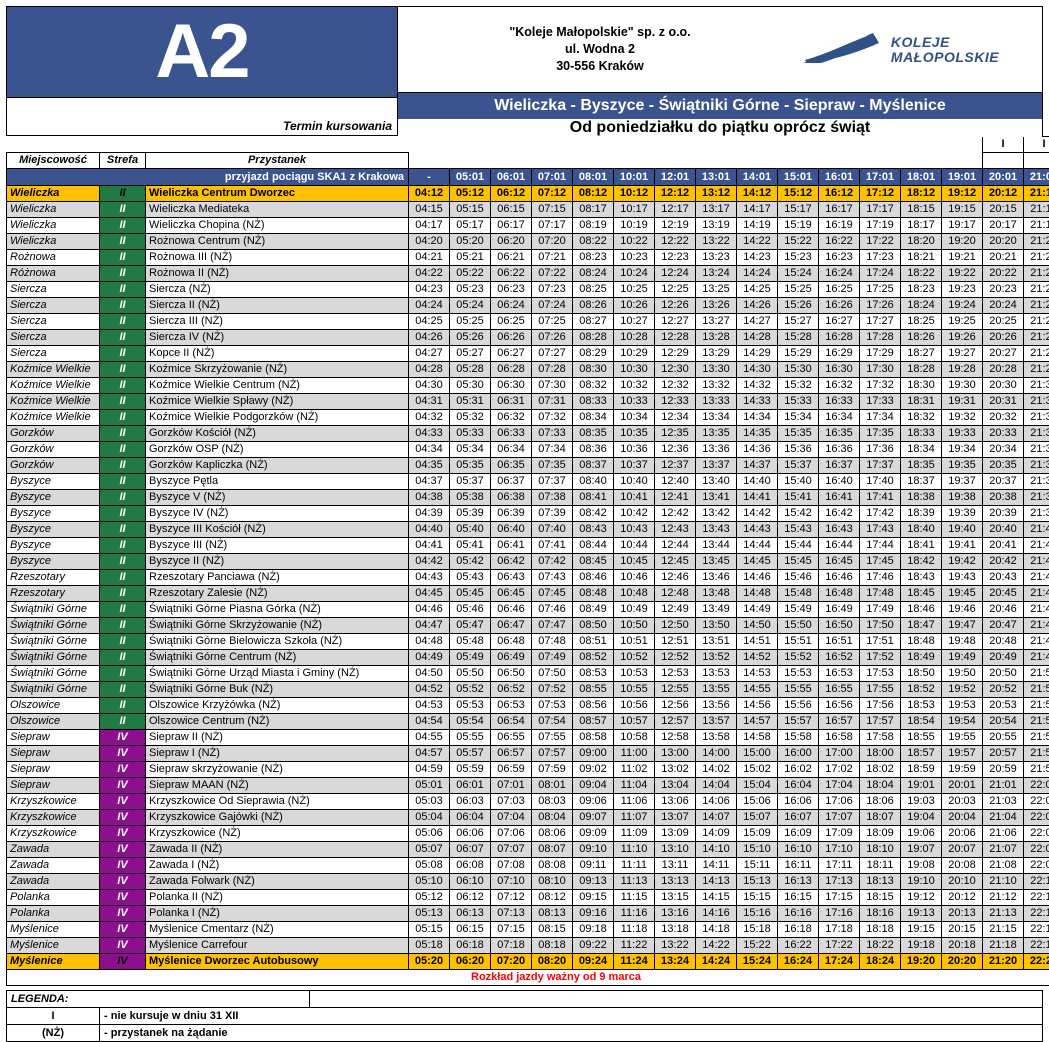  I want to click on cell-time-4: 08:48, so click(593, 594).